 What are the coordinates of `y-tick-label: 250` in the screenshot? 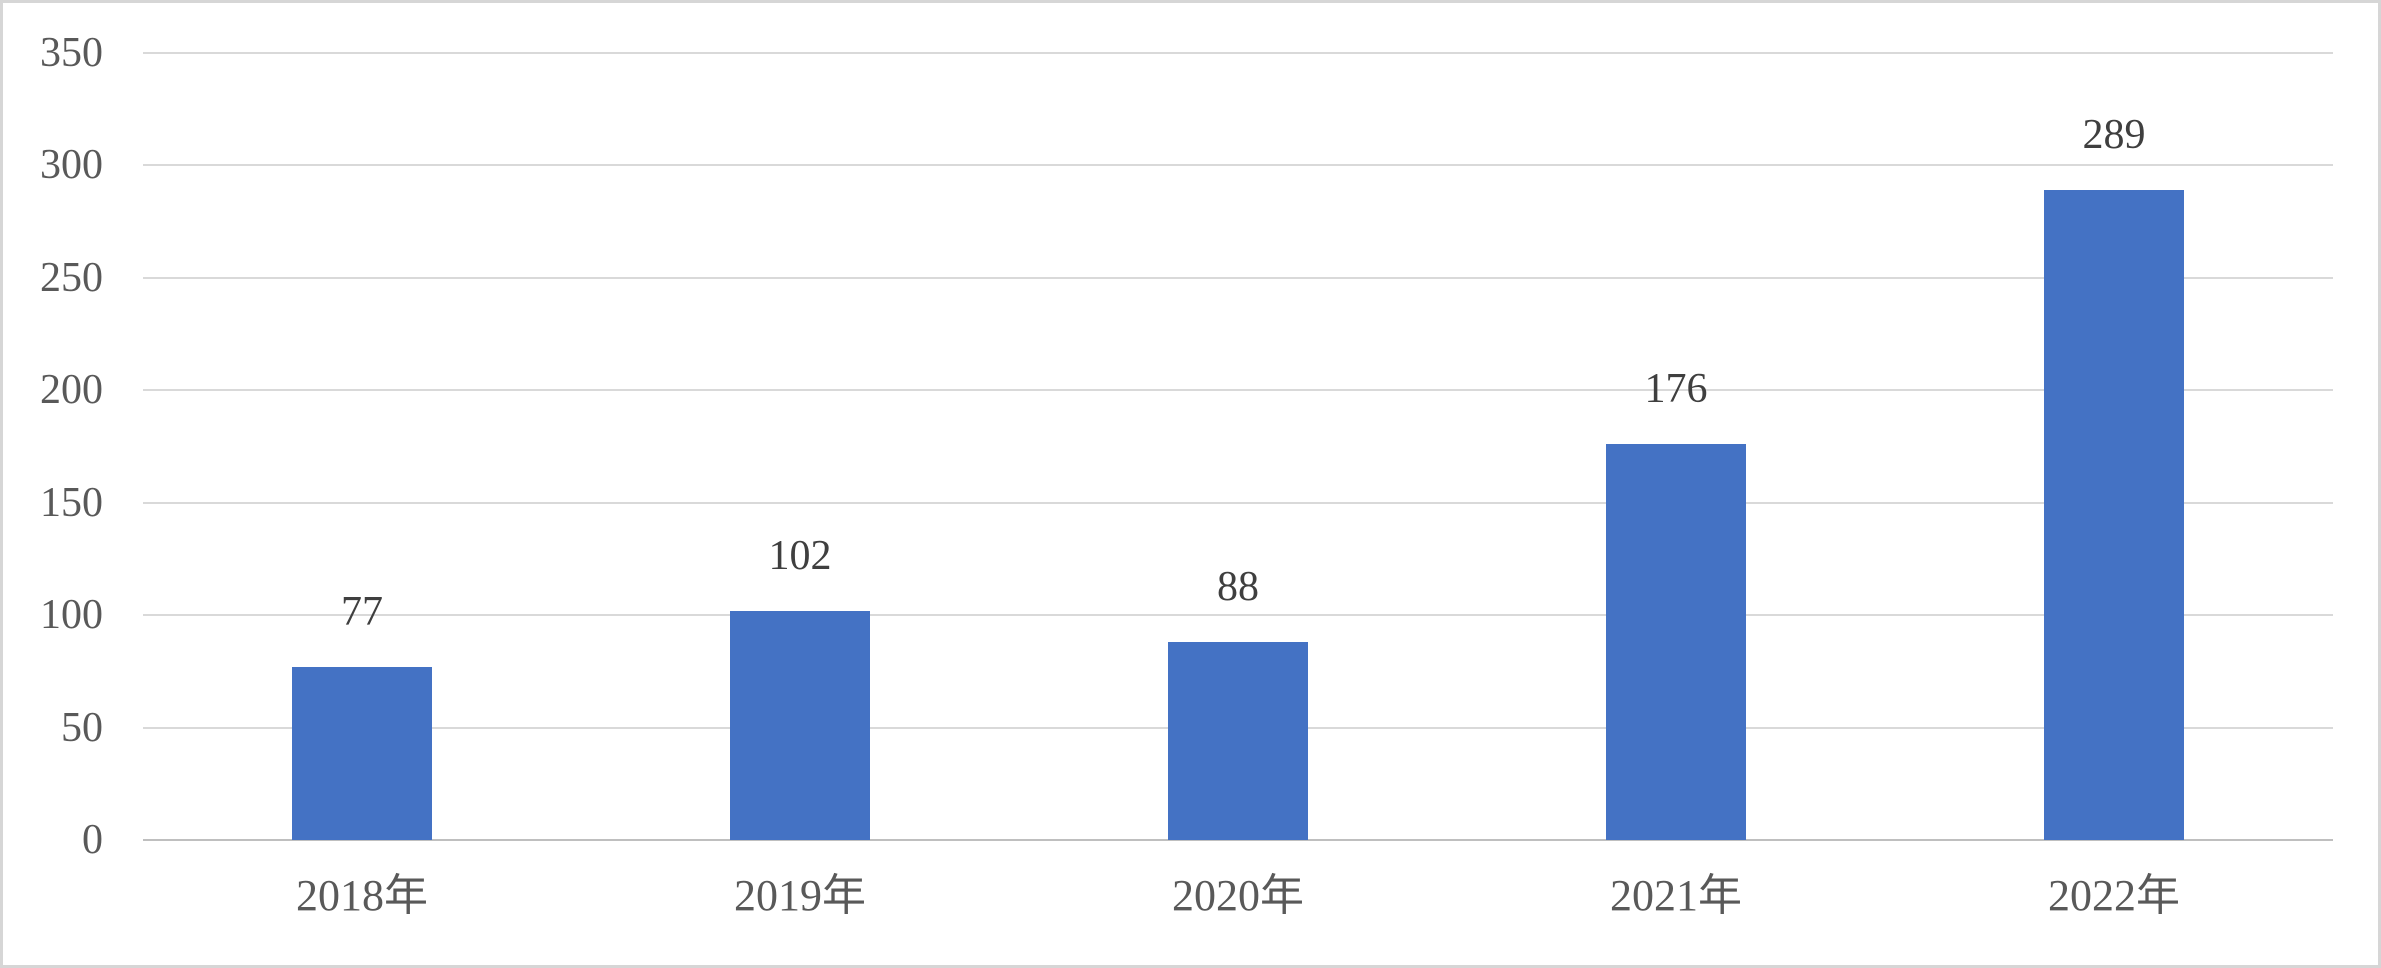 It's located at (71, 277).